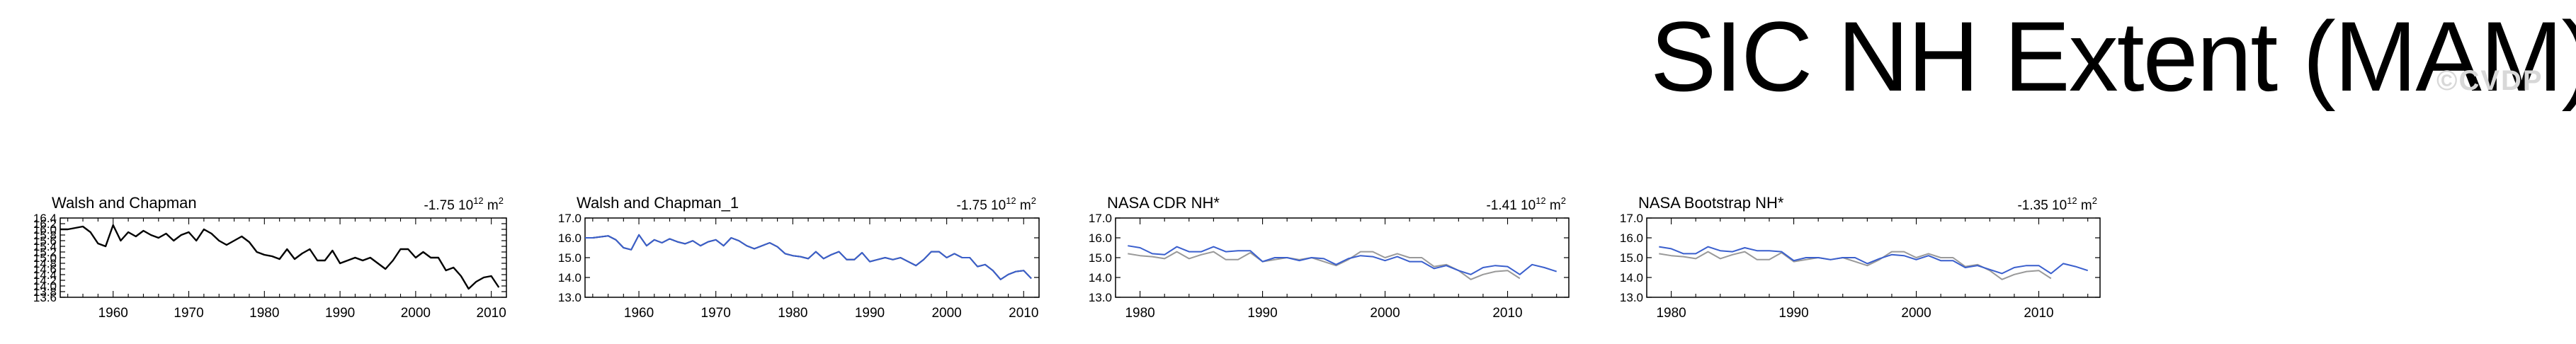 The height and width of the screenshot is (344, 2576). Describe the element at coordinates (45, 253) in the screenshot. I see `y-tick-label: 15.2` at that location.